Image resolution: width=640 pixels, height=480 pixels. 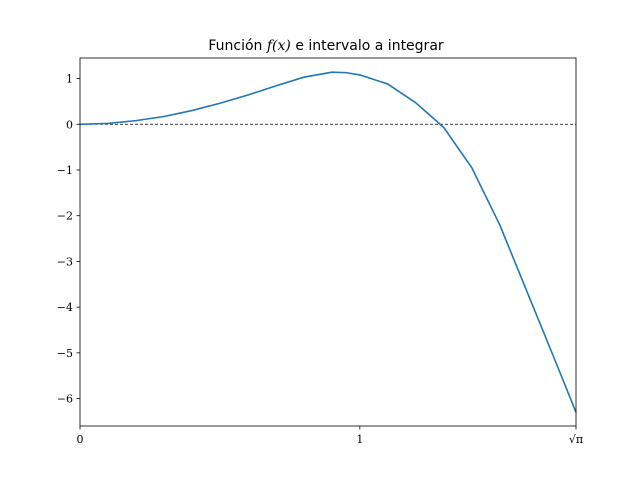 What do you see at coordinates (65, 216) in the screenshot?
I see `y-tick-label-3: −2` at bounding box center [65, 216].